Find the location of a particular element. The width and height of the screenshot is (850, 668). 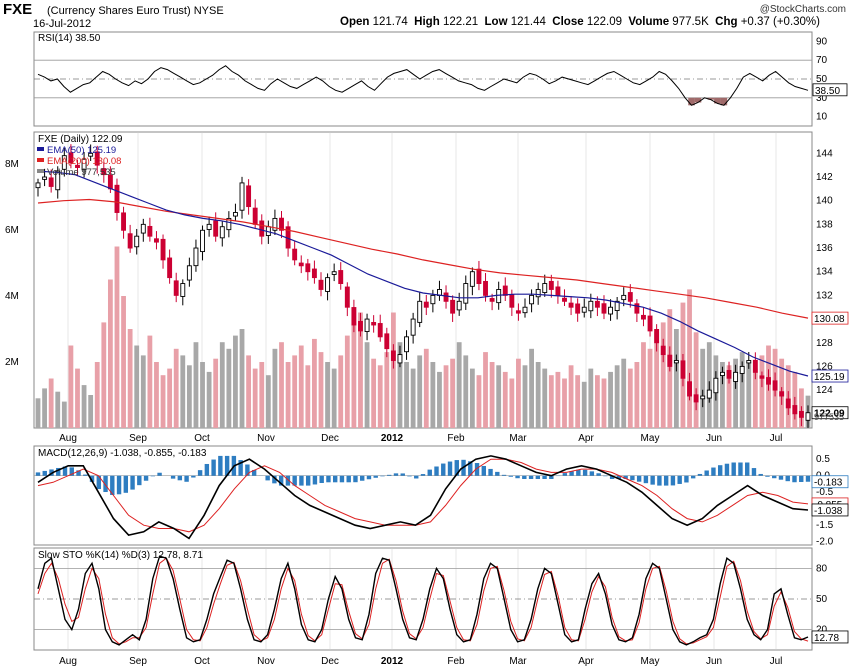

rsi-last-box is located at coordinates (830, 90).